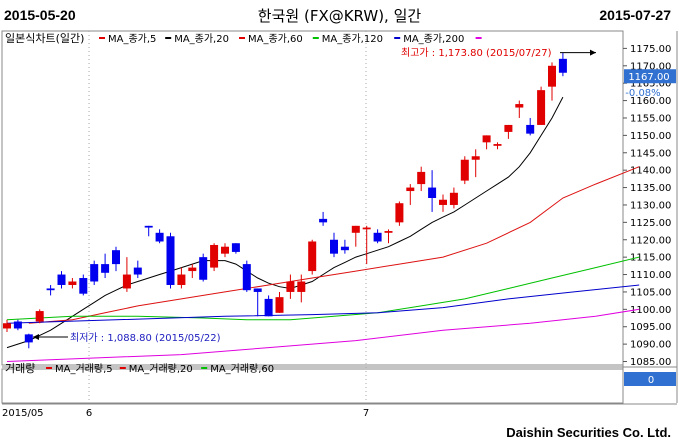 The image size is (679, 444). I want to click on y-tick-label: 1170.00, so click(650, 66).